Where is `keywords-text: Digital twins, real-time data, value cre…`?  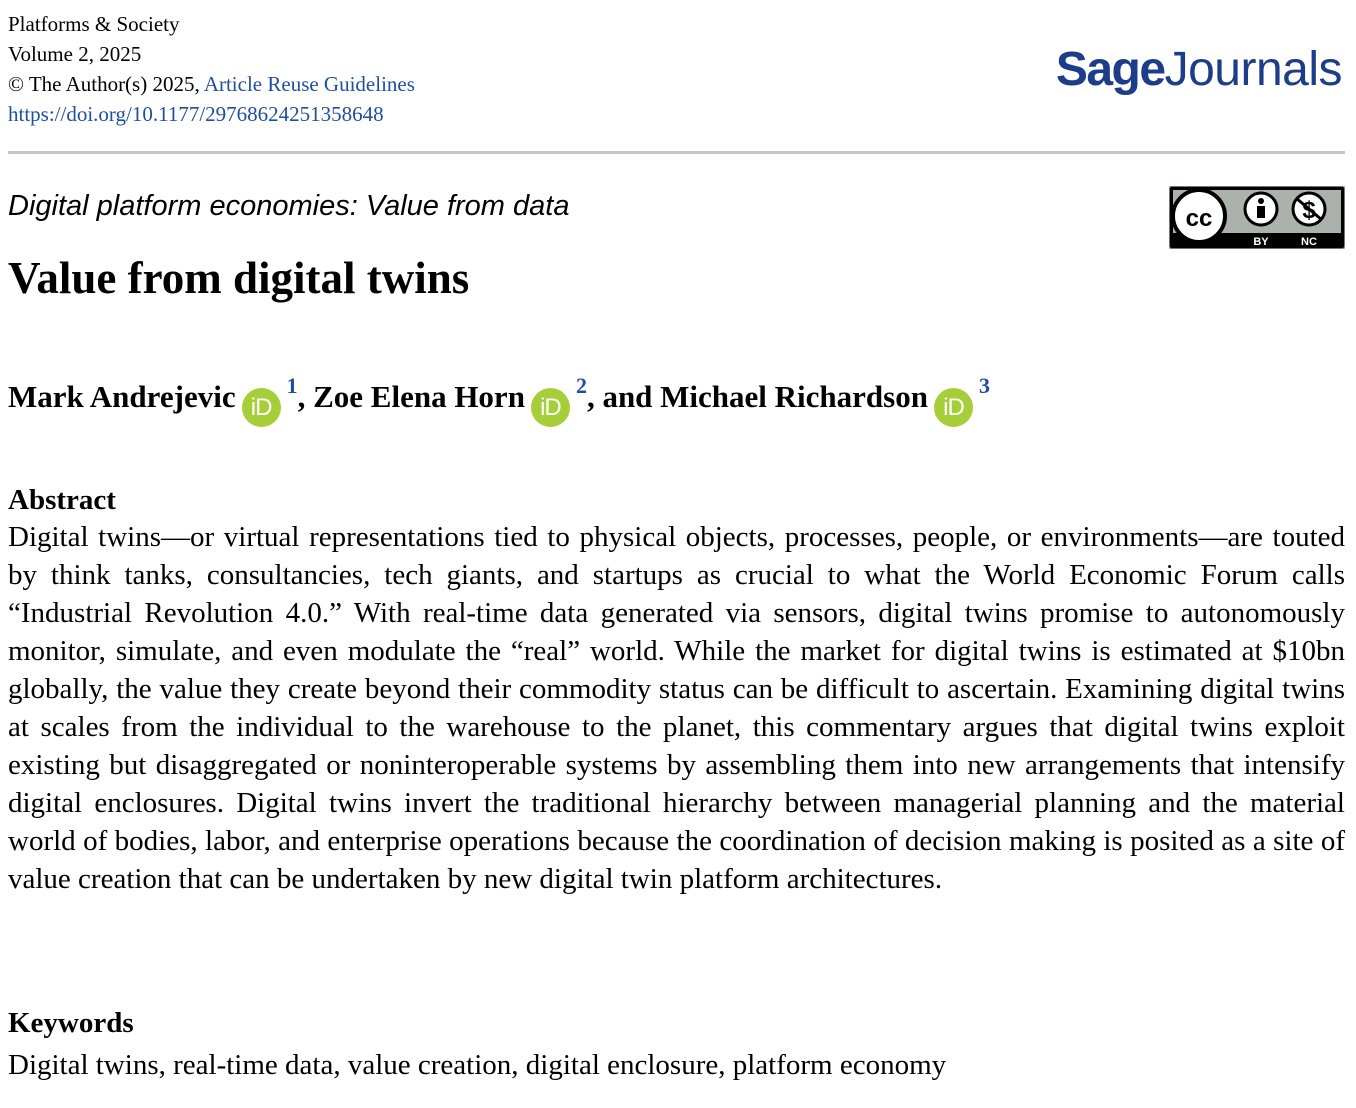 keywords-text: Digital twins, real-time data, value cre… is located at coordinates (477, 1065).